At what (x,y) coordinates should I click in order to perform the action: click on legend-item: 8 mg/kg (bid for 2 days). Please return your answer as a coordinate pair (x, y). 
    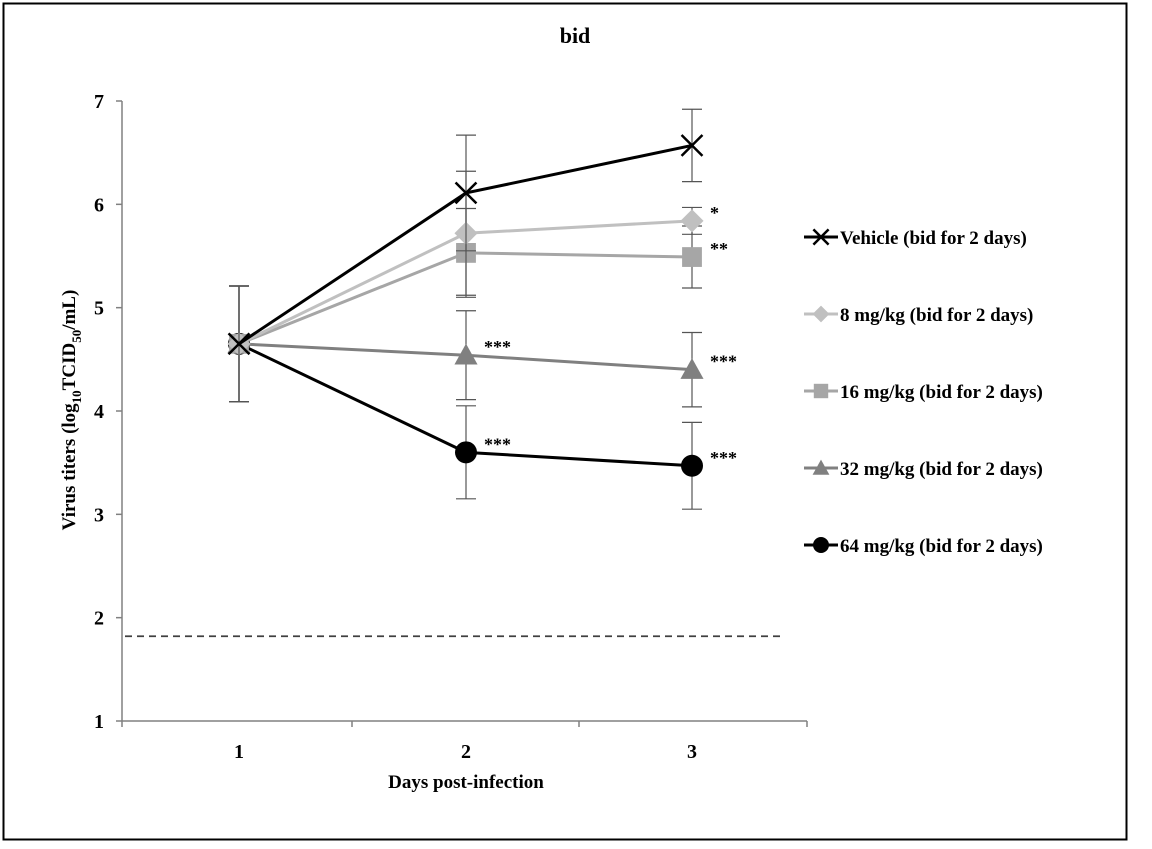
    Looking at the image, I should click on (918, 315).